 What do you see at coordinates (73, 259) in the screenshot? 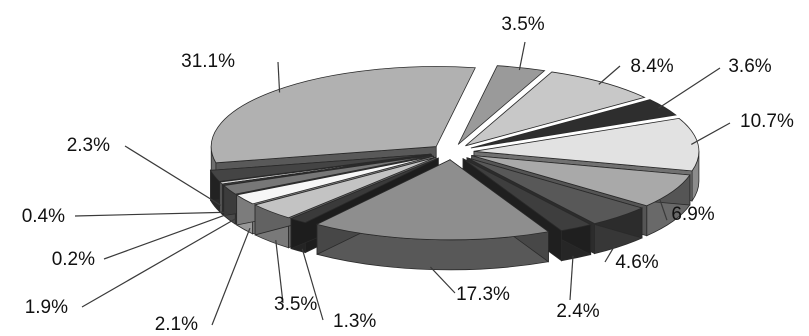
I see `slice-label: 0.2%` at bounding box center [73, 259].